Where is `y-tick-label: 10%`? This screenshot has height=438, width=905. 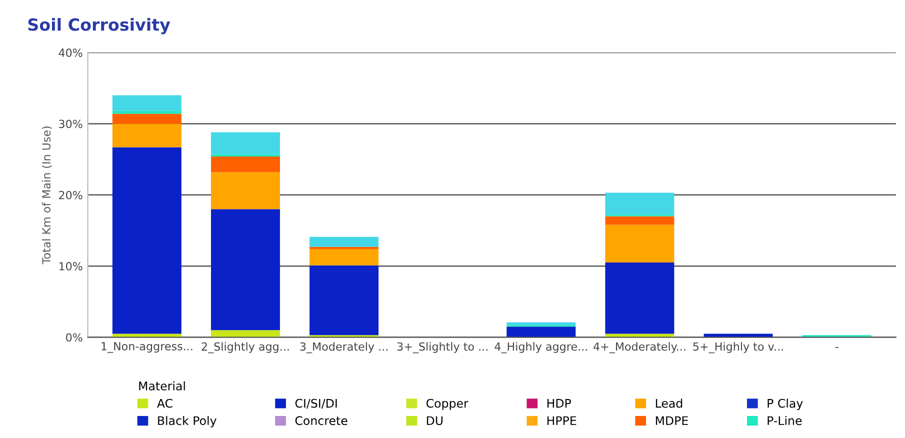
y-tick-label: 10% is located at coordinates (70, 266).